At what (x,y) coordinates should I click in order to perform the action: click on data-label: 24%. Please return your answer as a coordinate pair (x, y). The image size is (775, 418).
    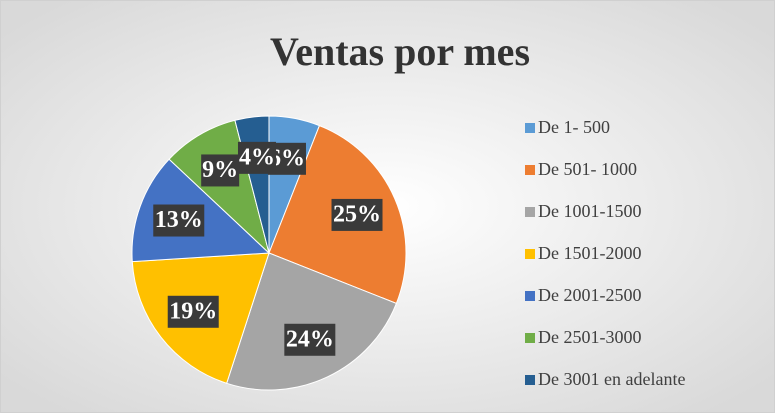
    Looking at the image, I should click on (310, 339).